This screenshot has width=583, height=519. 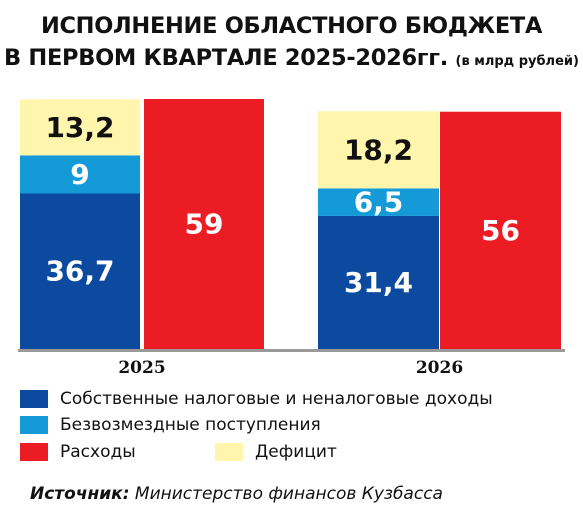 I want to click on bar-own-revenue-2025, so click(x=80, y=271).